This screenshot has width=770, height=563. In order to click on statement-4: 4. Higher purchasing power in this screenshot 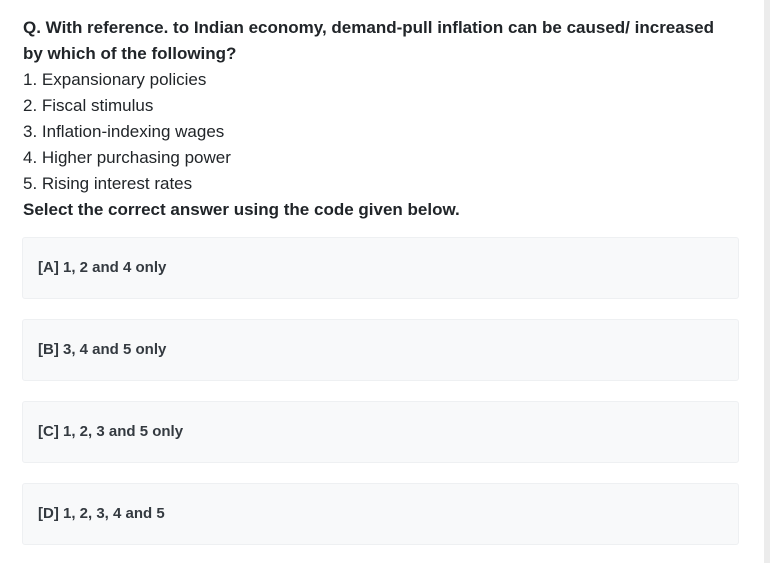, I will do `click(127, 157)`.